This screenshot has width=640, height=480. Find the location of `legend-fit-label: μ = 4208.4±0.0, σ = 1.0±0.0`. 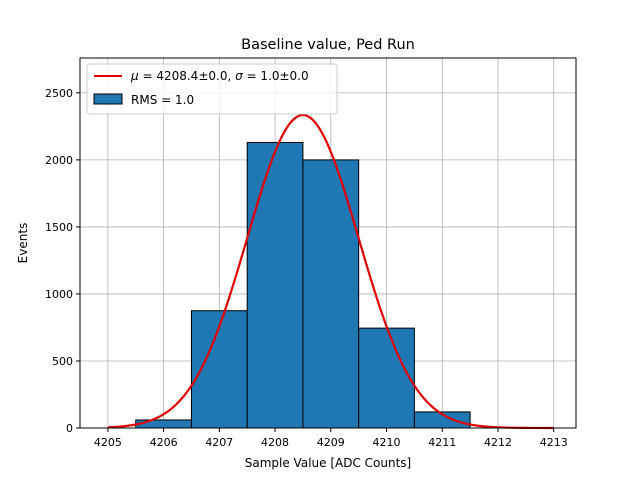

legend-fit-label: μ = 4208.4±0.0, σ = 1.0±0.0 is located at coordinates (219, 76).